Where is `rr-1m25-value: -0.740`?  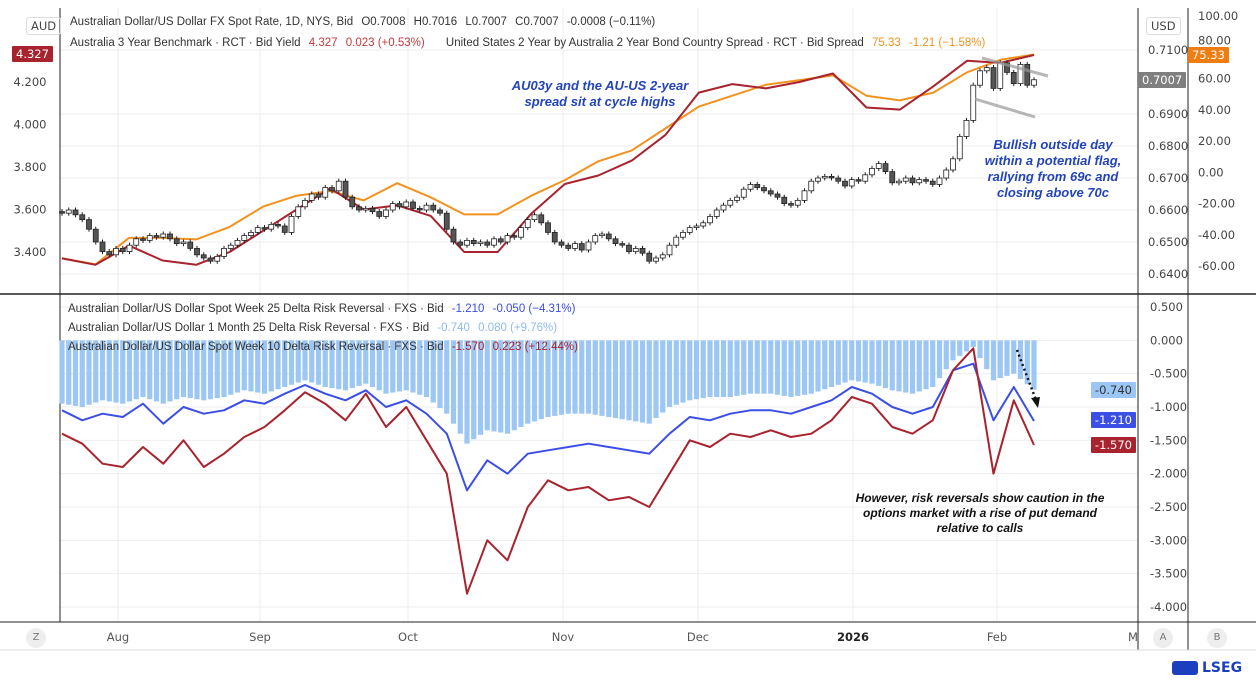 rr-1m25-value: -0.740 is located at coordinates (453, 328).